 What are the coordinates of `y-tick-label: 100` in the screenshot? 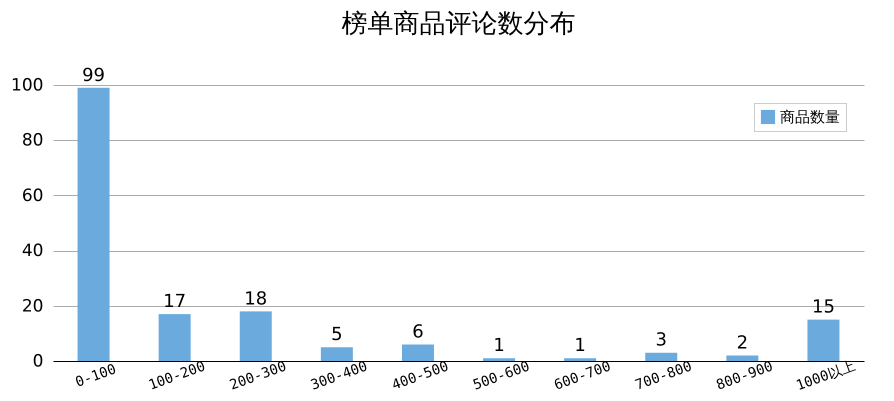 It's located at (27, 86).